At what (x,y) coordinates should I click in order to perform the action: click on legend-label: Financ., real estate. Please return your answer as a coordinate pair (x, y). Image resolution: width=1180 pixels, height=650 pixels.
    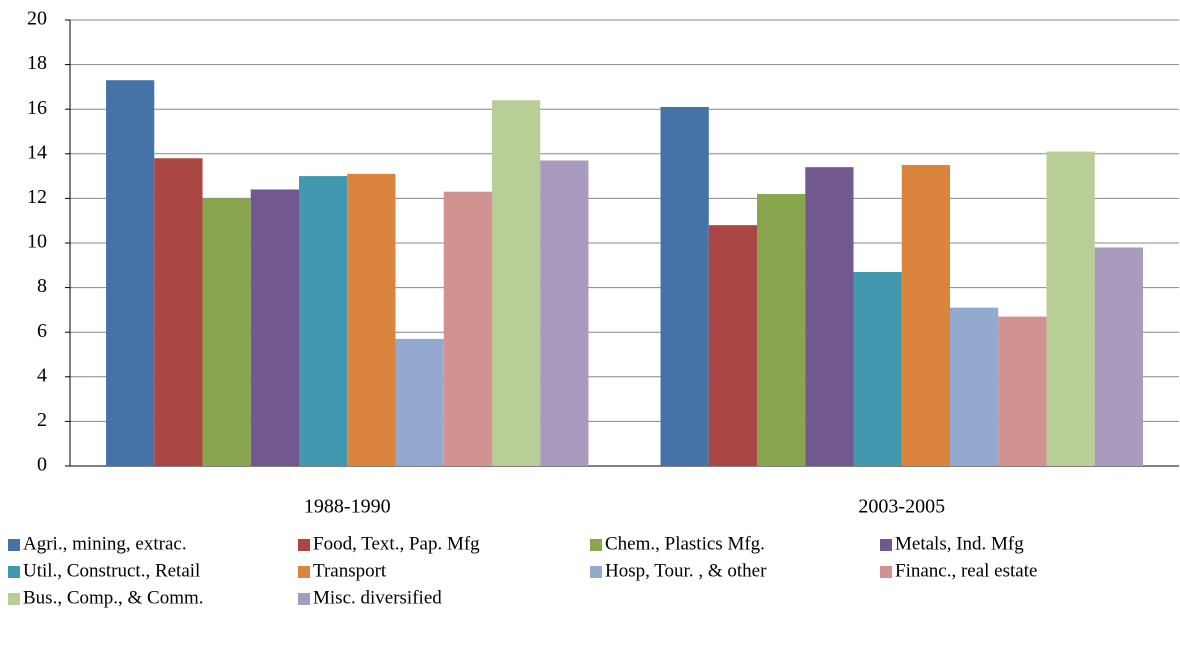
    Looking at the image, I should click on (966, 570).